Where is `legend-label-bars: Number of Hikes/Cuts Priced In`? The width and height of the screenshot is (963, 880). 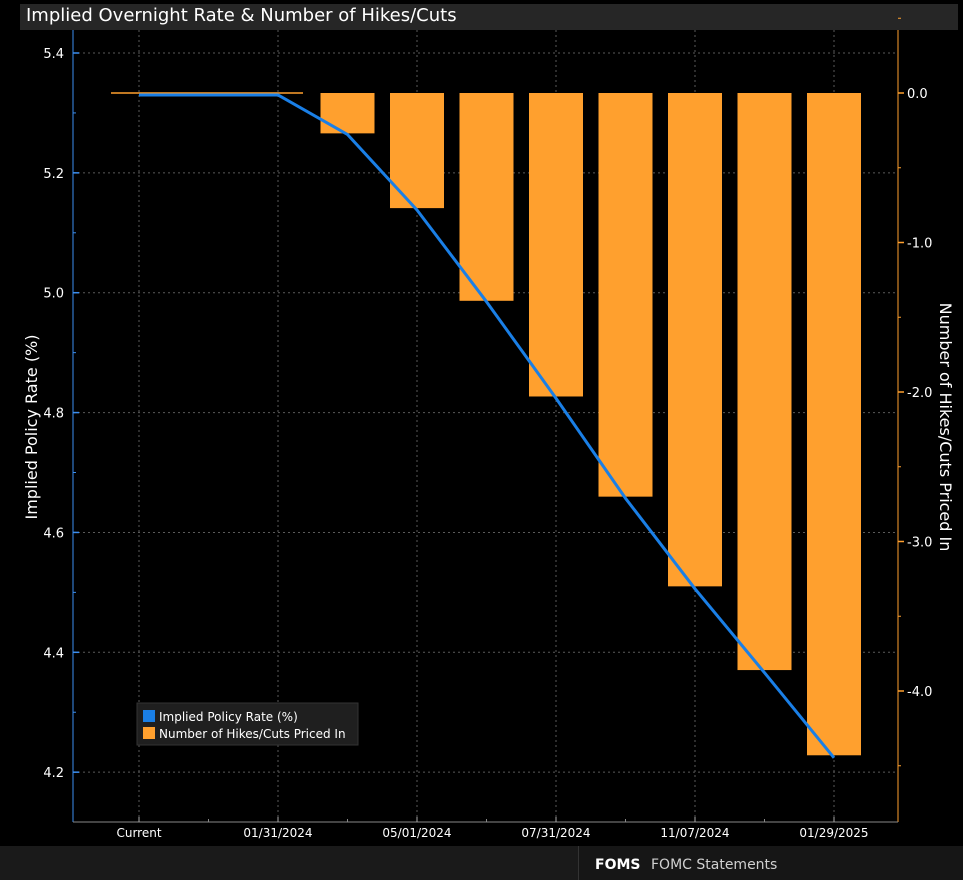
legend-label-bars: Number of Hikes/Cuts Priced In is located at coordinates (252, 734).